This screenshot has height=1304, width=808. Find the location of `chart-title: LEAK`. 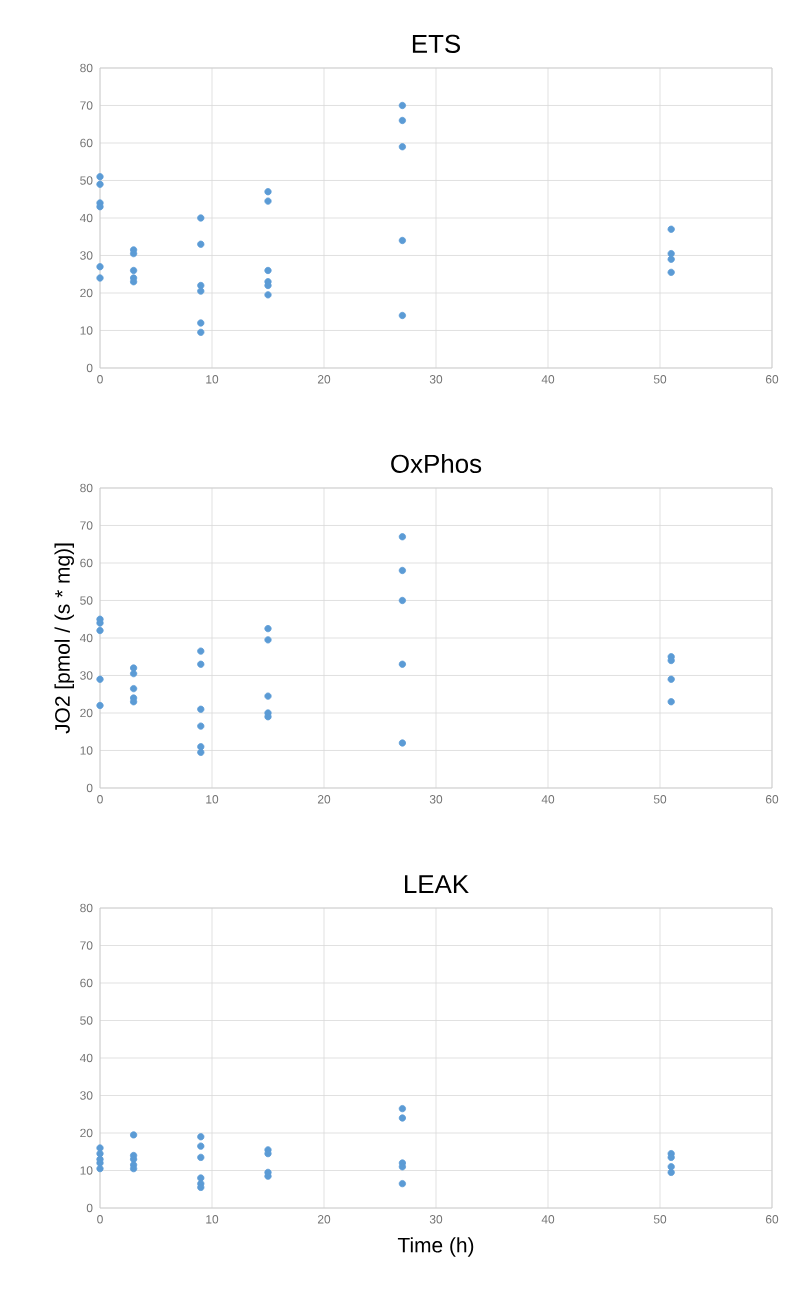

chart-title: LEAK is located at coordinates (437, 884).